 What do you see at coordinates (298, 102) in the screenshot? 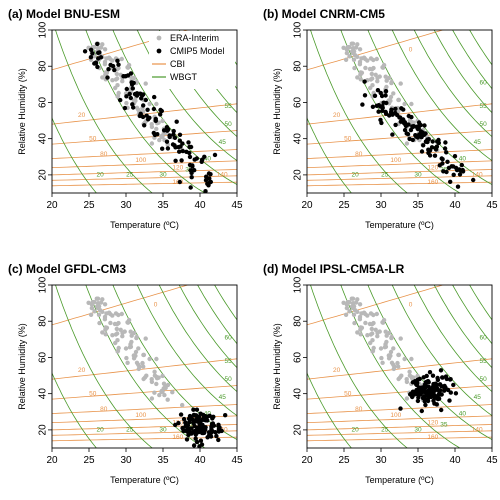
I see `y-tick-label: 60` at bounding box center [298, 102].